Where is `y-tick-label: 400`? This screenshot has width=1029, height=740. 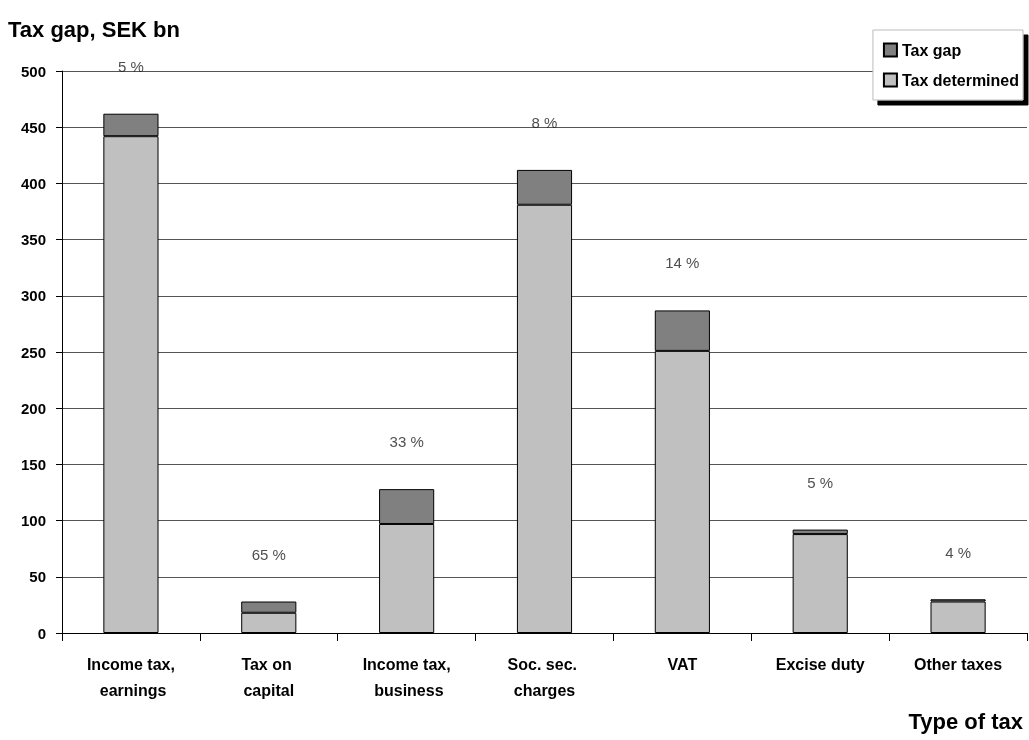
y-tick-label: 400 is located at coordinates (33, 183).